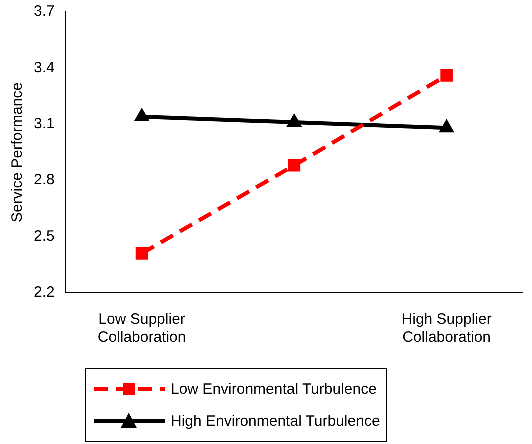 This screenshot has height=444, width=532. I want to click on y-tick-label: 2.2, so click(44, 293).